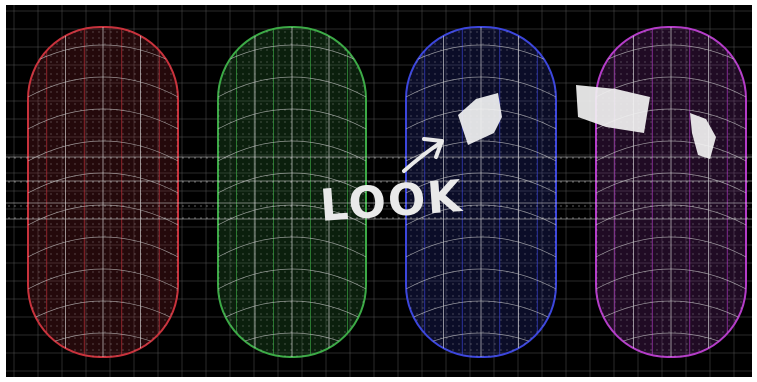  What do you see at coordinates (433, 148) in the screenshot?
I see `arrow-head-icon` at bounding box center [433, 148].